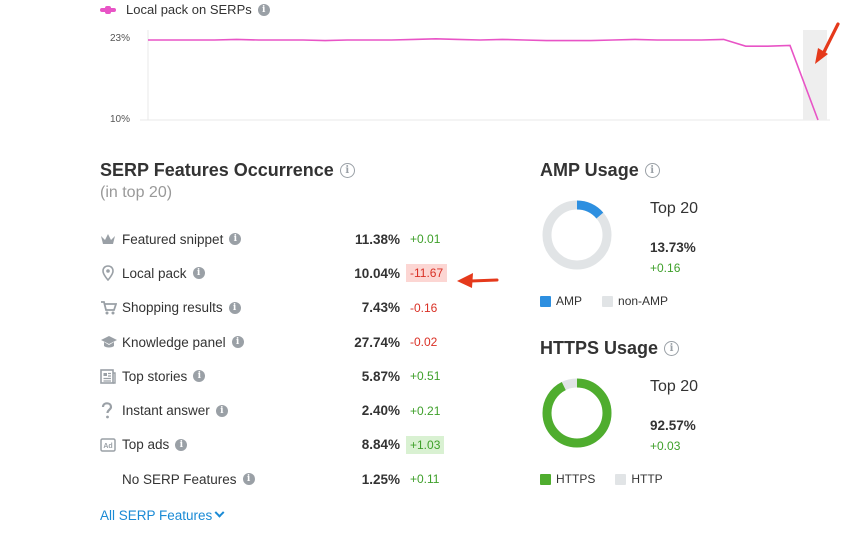 The height and width of the screenshot is (550, 860). Describe the element at coordinates (665, 268) in the screenshot. I see `amp-delta: +0.16` at that location.